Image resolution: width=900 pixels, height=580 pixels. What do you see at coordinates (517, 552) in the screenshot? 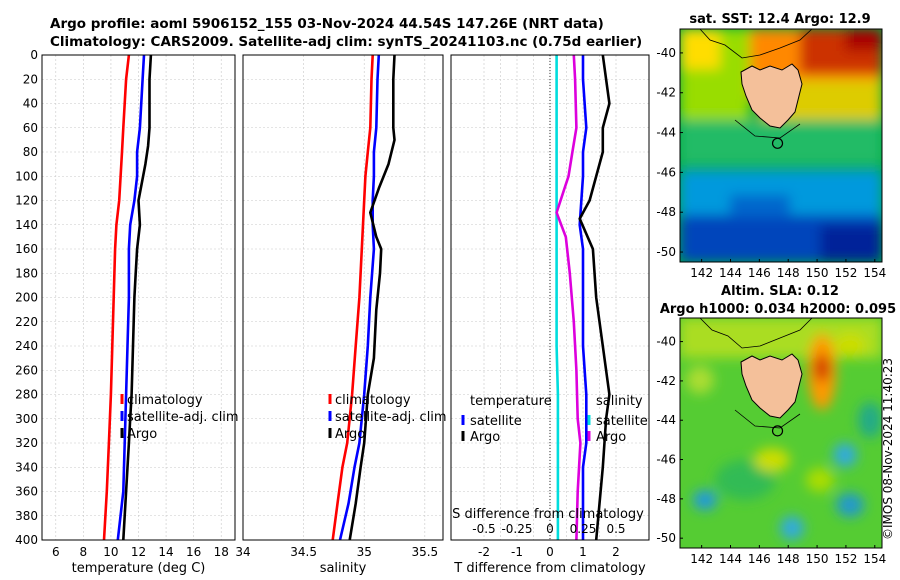
I see `x-tick-label: -1` at bounding box center [517, 552].